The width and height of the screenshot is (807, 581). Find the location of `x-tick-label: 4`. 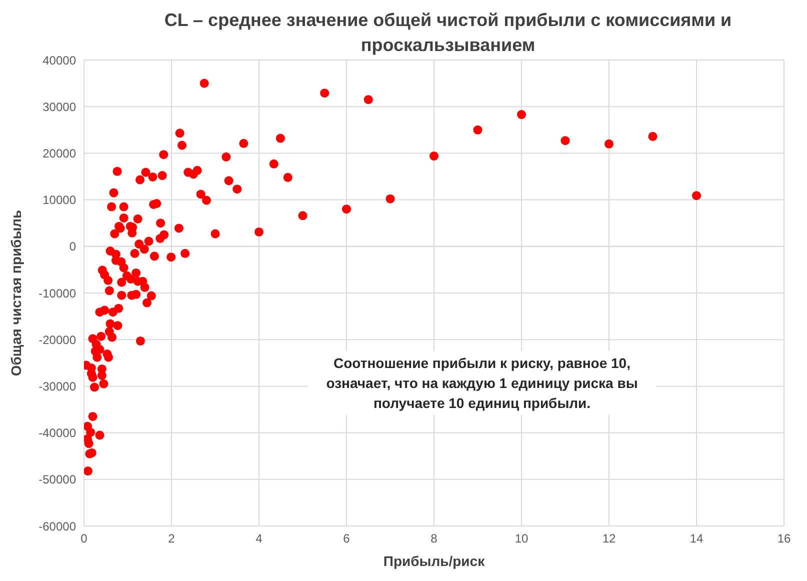

x-tick-label: 4 is located at coordinates (259, 539).